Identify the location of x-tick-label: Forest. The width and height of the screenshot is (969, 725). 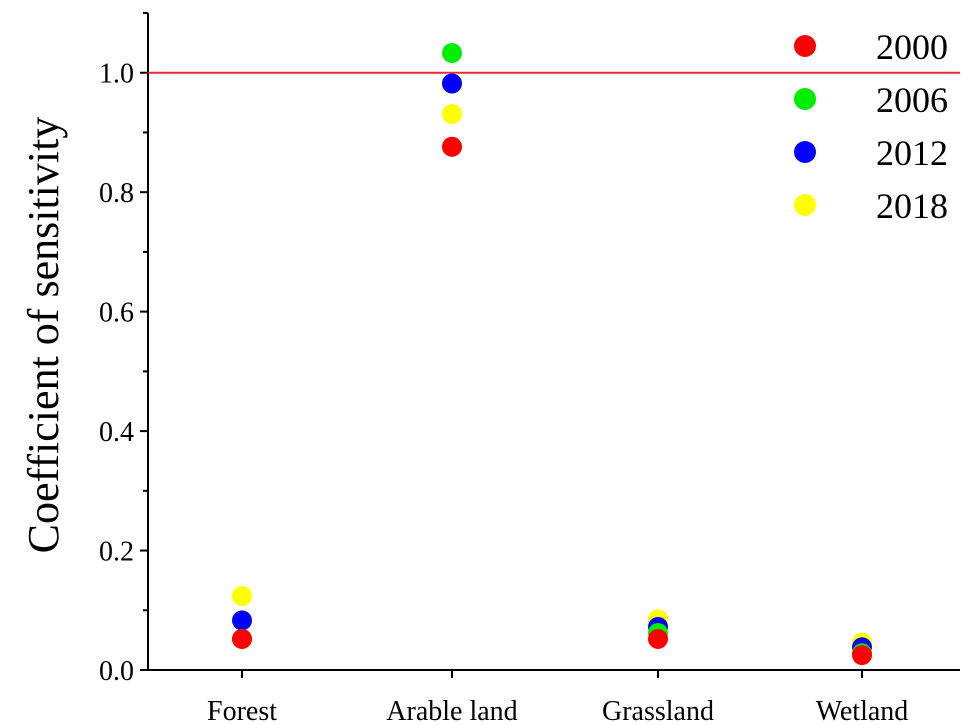
(242, 710).